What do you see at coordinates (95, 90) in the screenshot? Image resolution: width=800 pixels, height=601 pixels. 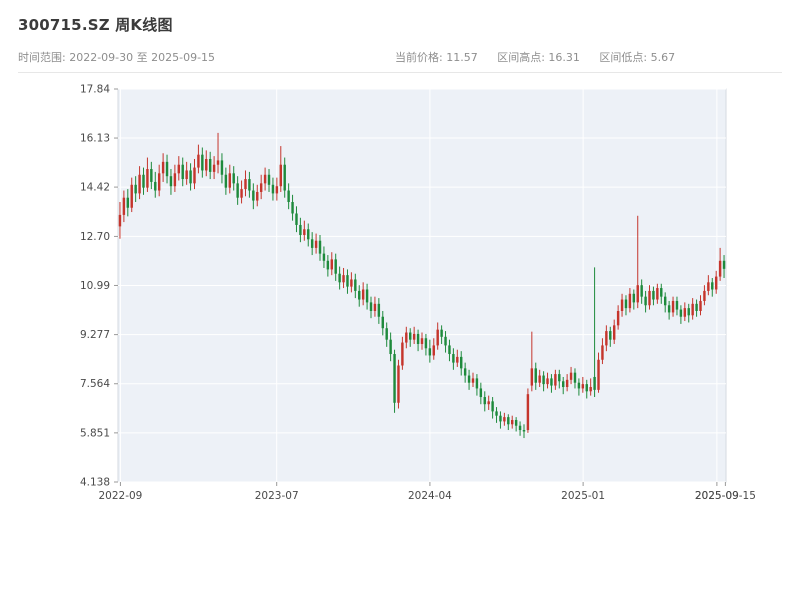 I see `y-tick-label: 17.84` at bounding box center [95, 90].